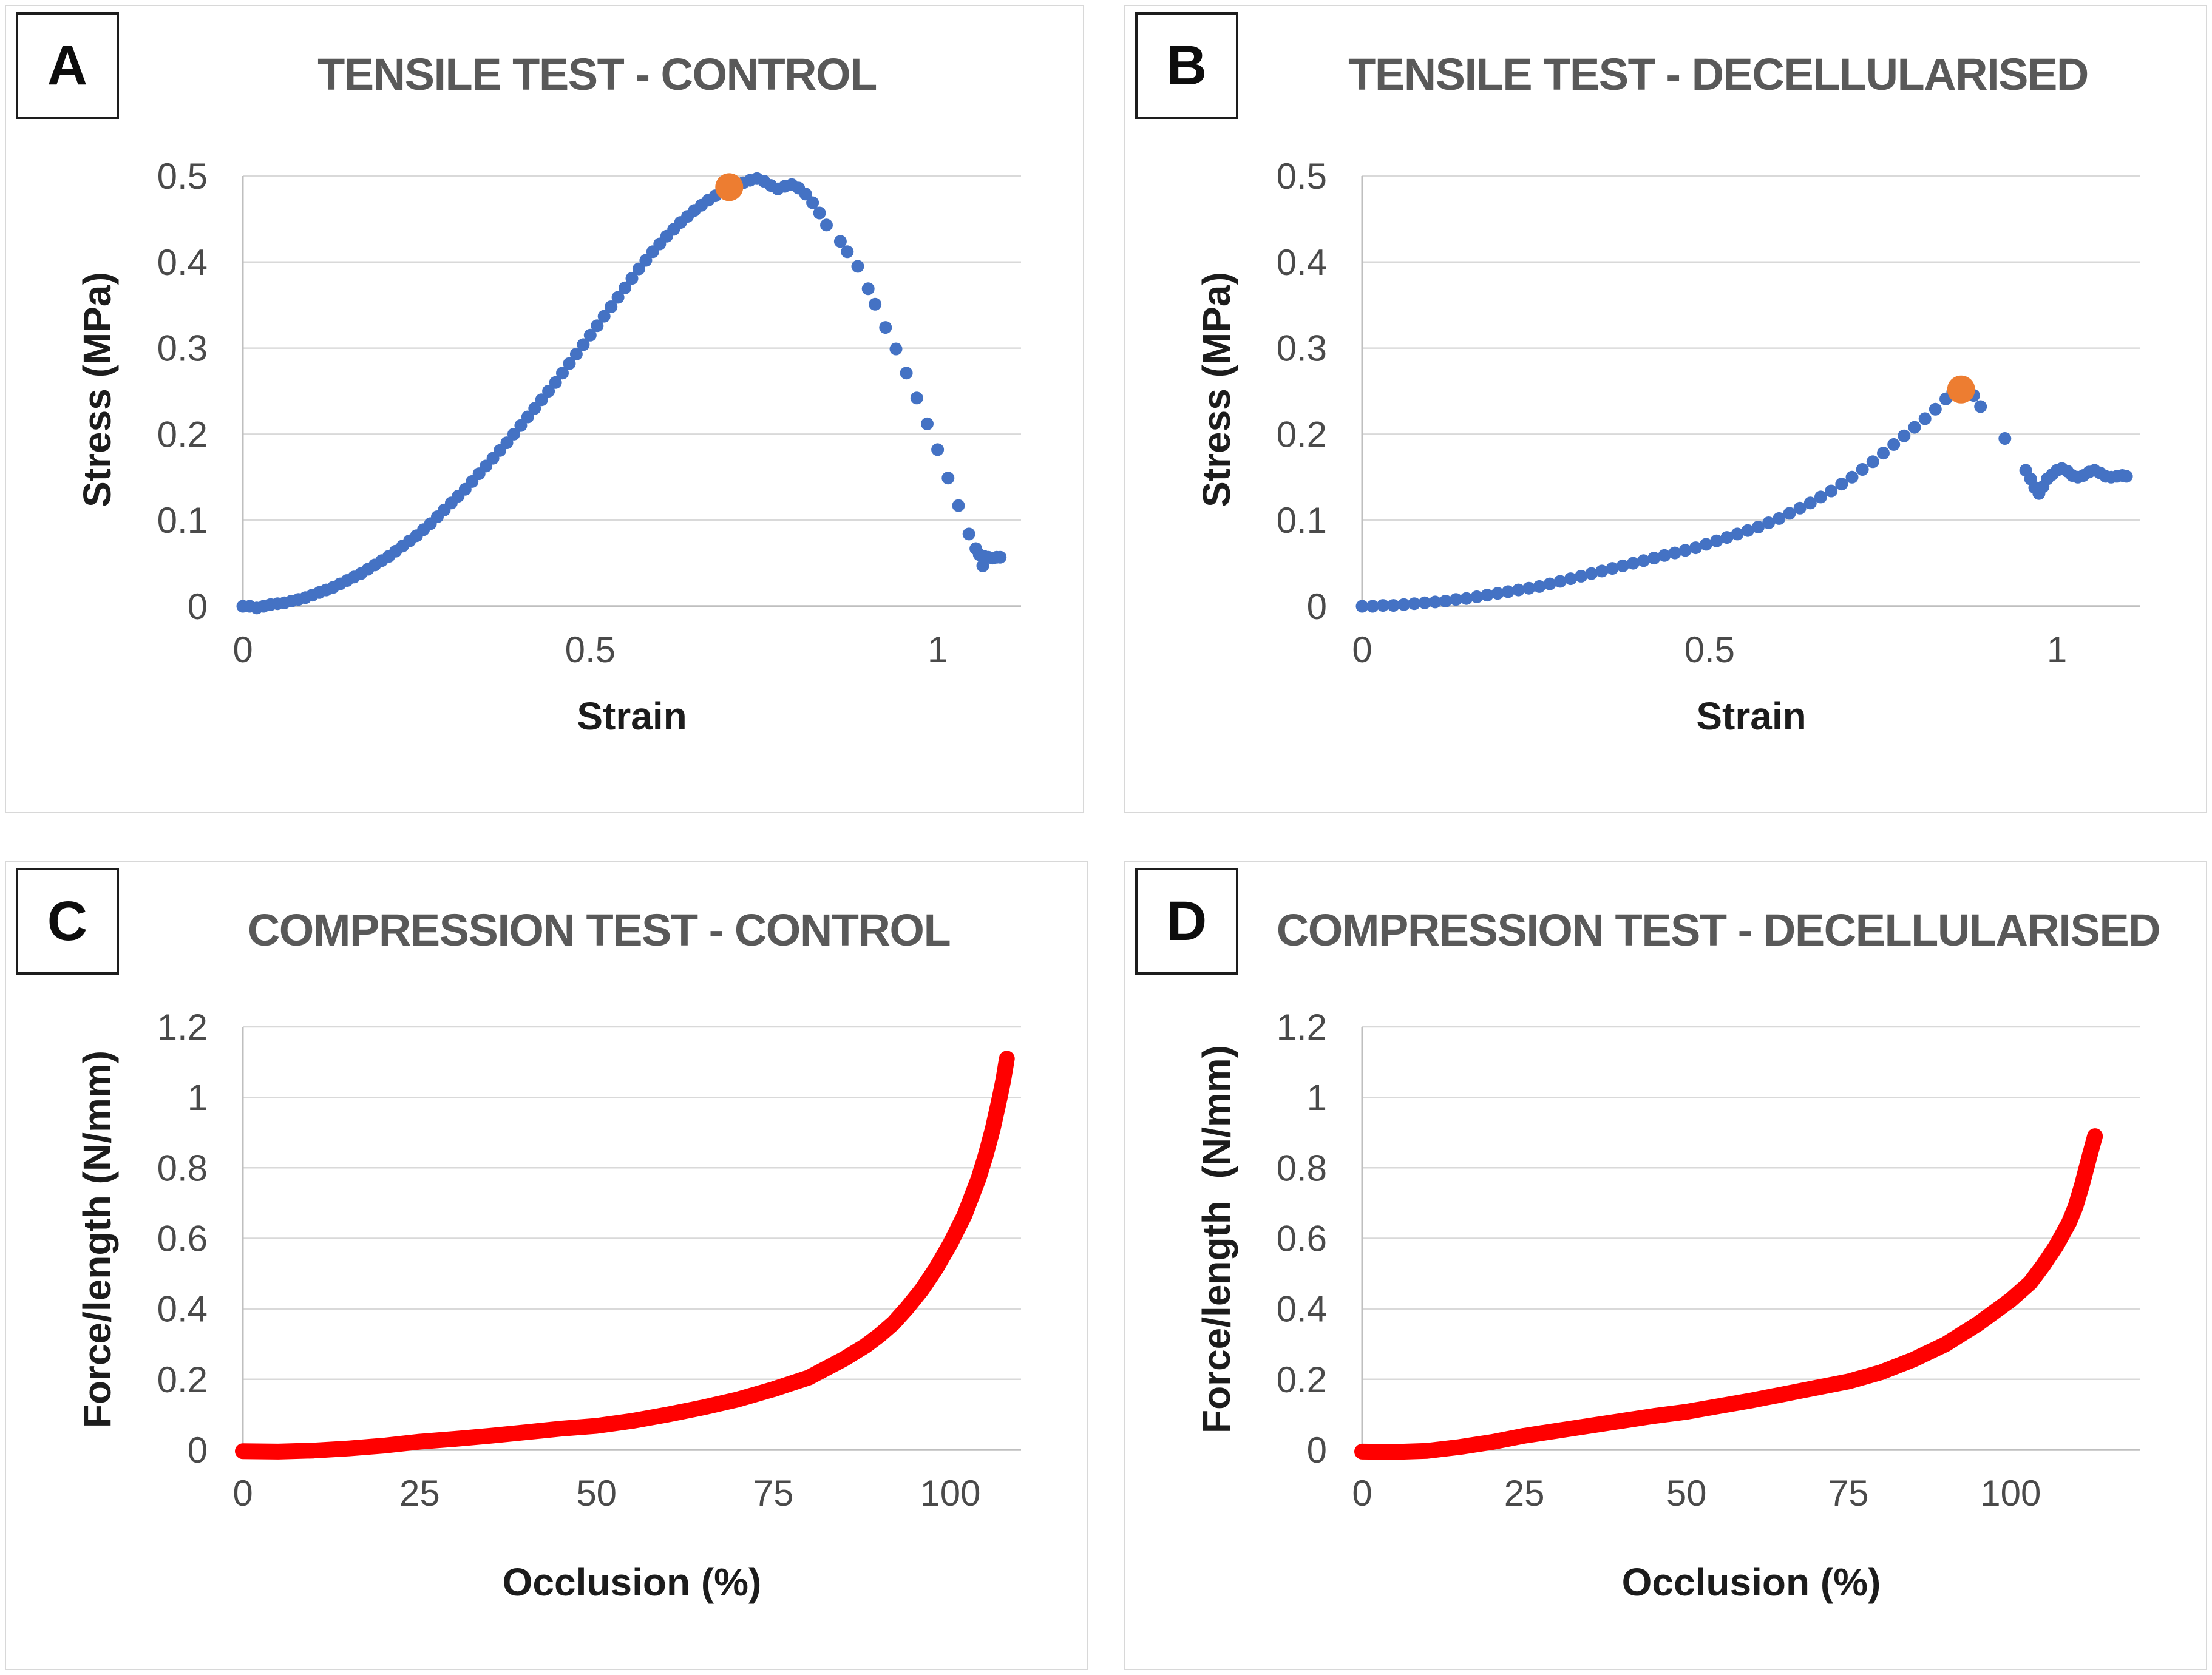 Image resolution: width=2212 pixels, height=1675 pixels. Describe the element at coordinates (599, 930) in the screenshot. I see `chart-title-c: COMPRESSION TEST - CONTROL` at that location.